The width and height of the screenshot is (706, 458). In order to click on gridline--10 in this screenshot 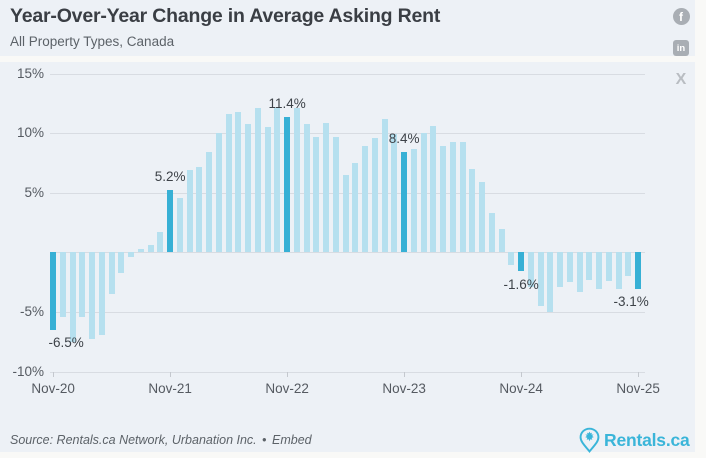, I will do `click(347, 372)`.